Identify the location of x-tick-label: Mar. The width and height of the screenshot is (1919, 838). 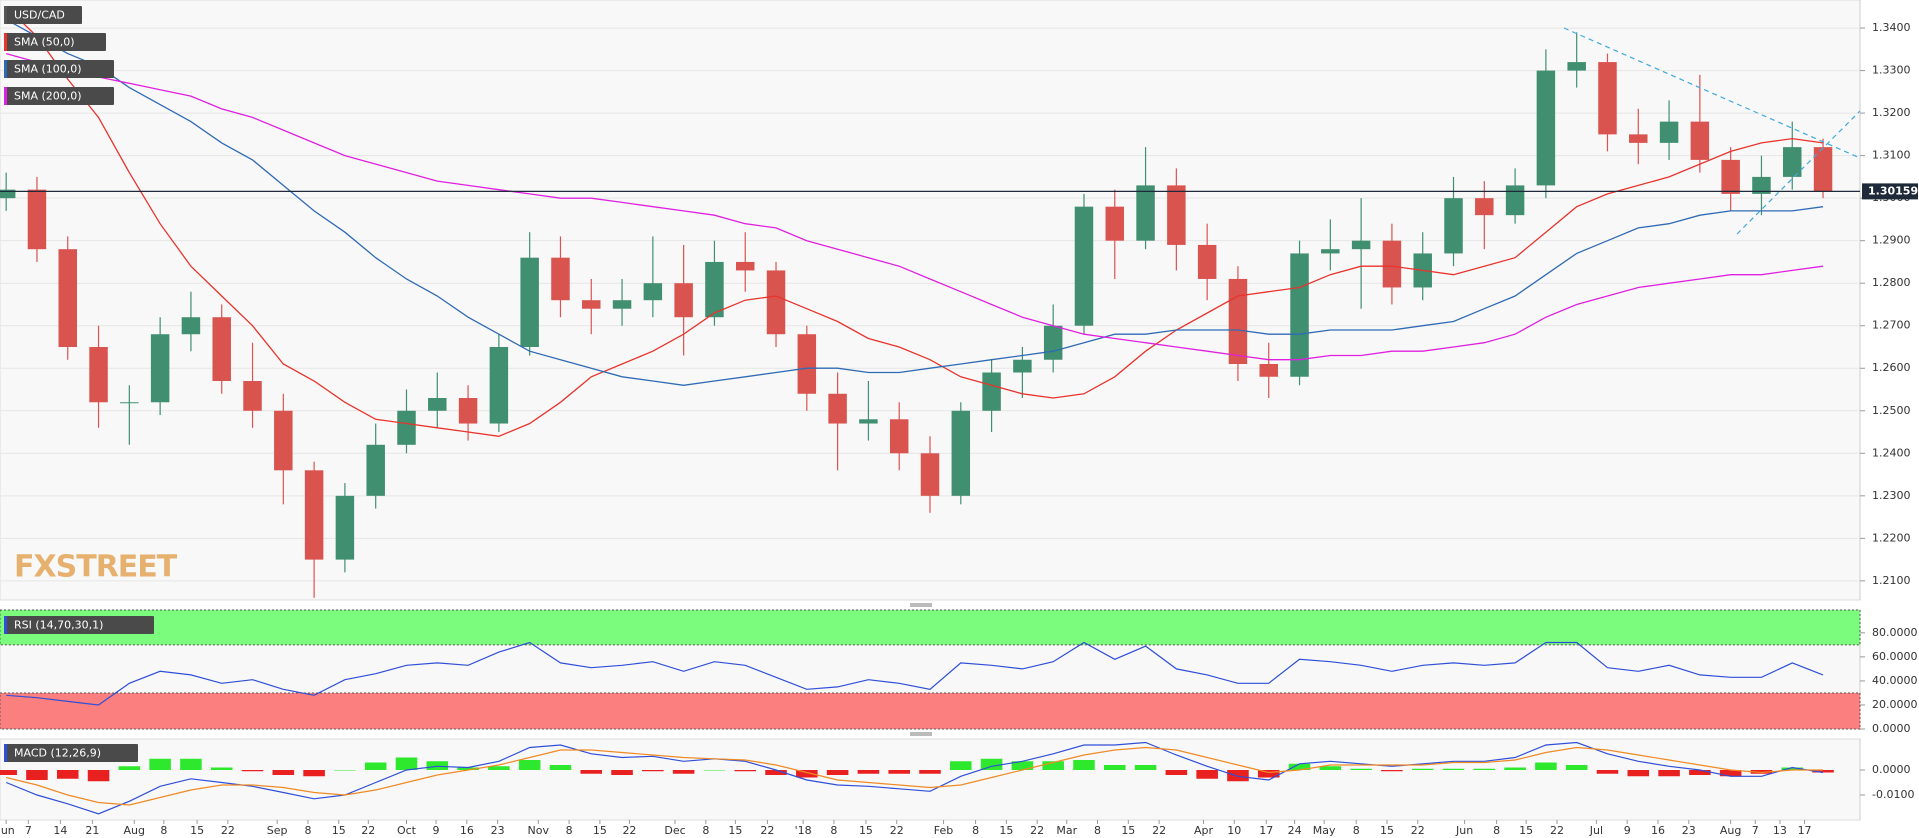
(1066, 830).